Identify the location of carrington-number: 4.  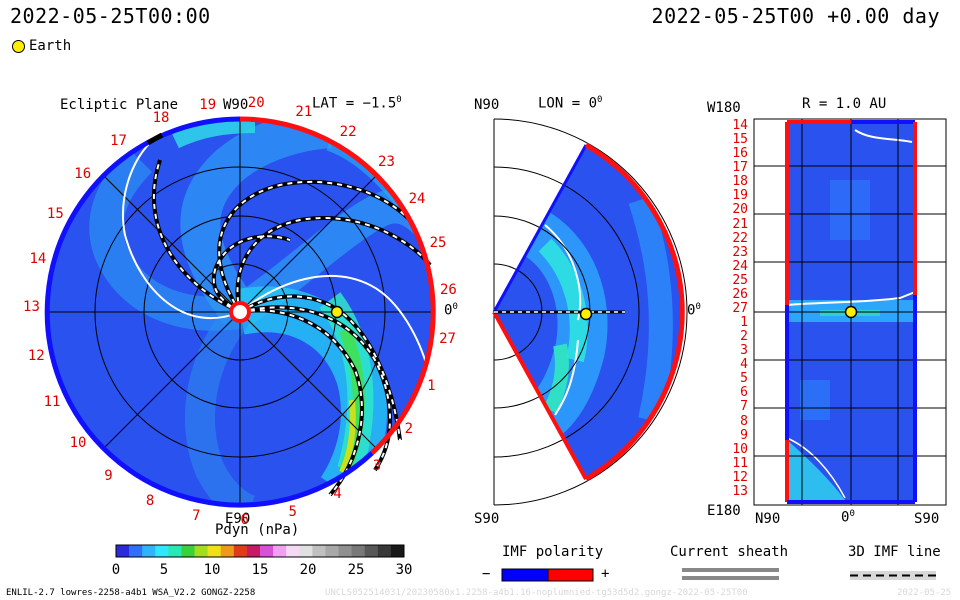
(337, 493).